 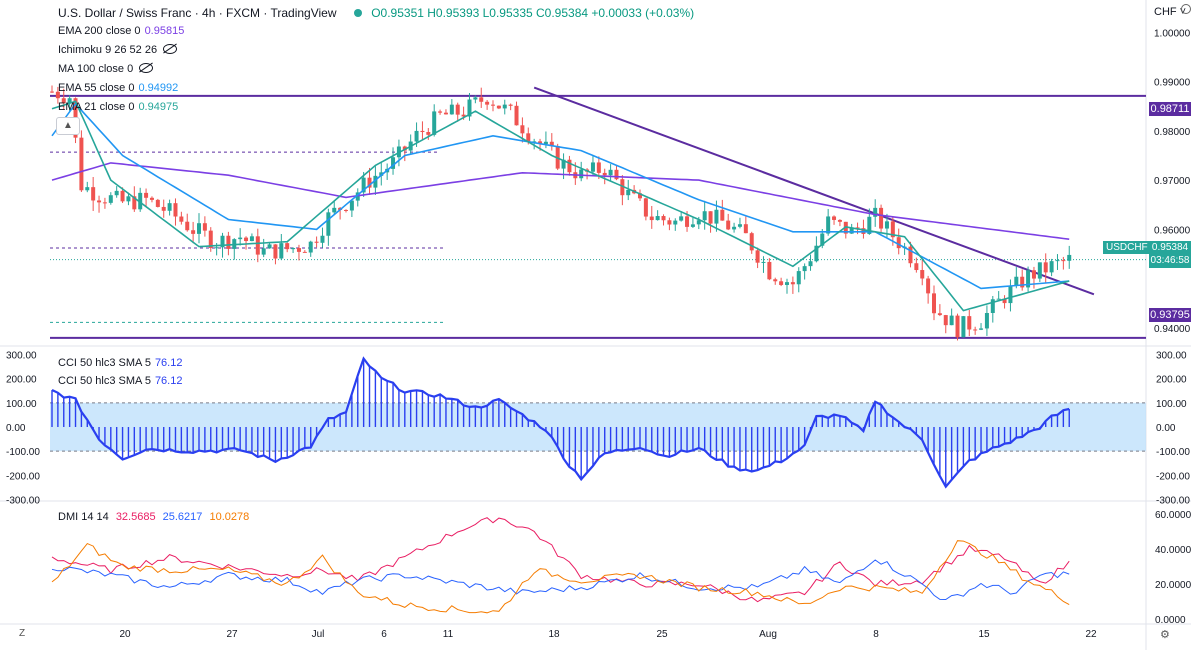 What do you see at coordinates (158, 88) in the screenshot?
I see `legend-ema55-value: 0.94992` at bounding box center [158, 88].